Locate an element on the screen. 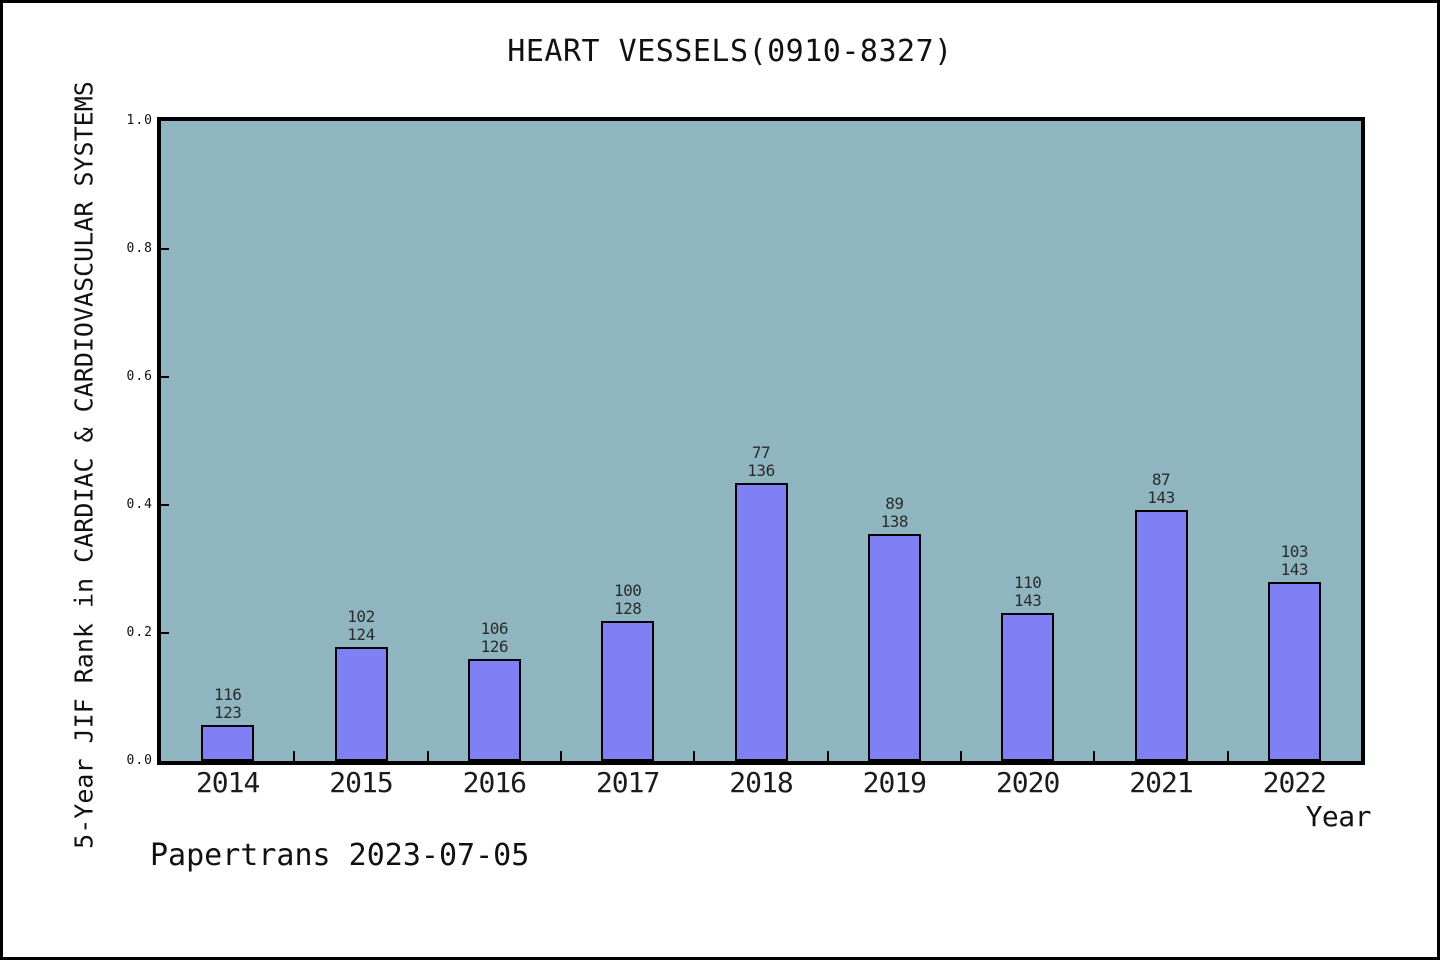 The image size is (1440, 960). x-tick-label-2016: 2016 is located at coordinates (494, 782).